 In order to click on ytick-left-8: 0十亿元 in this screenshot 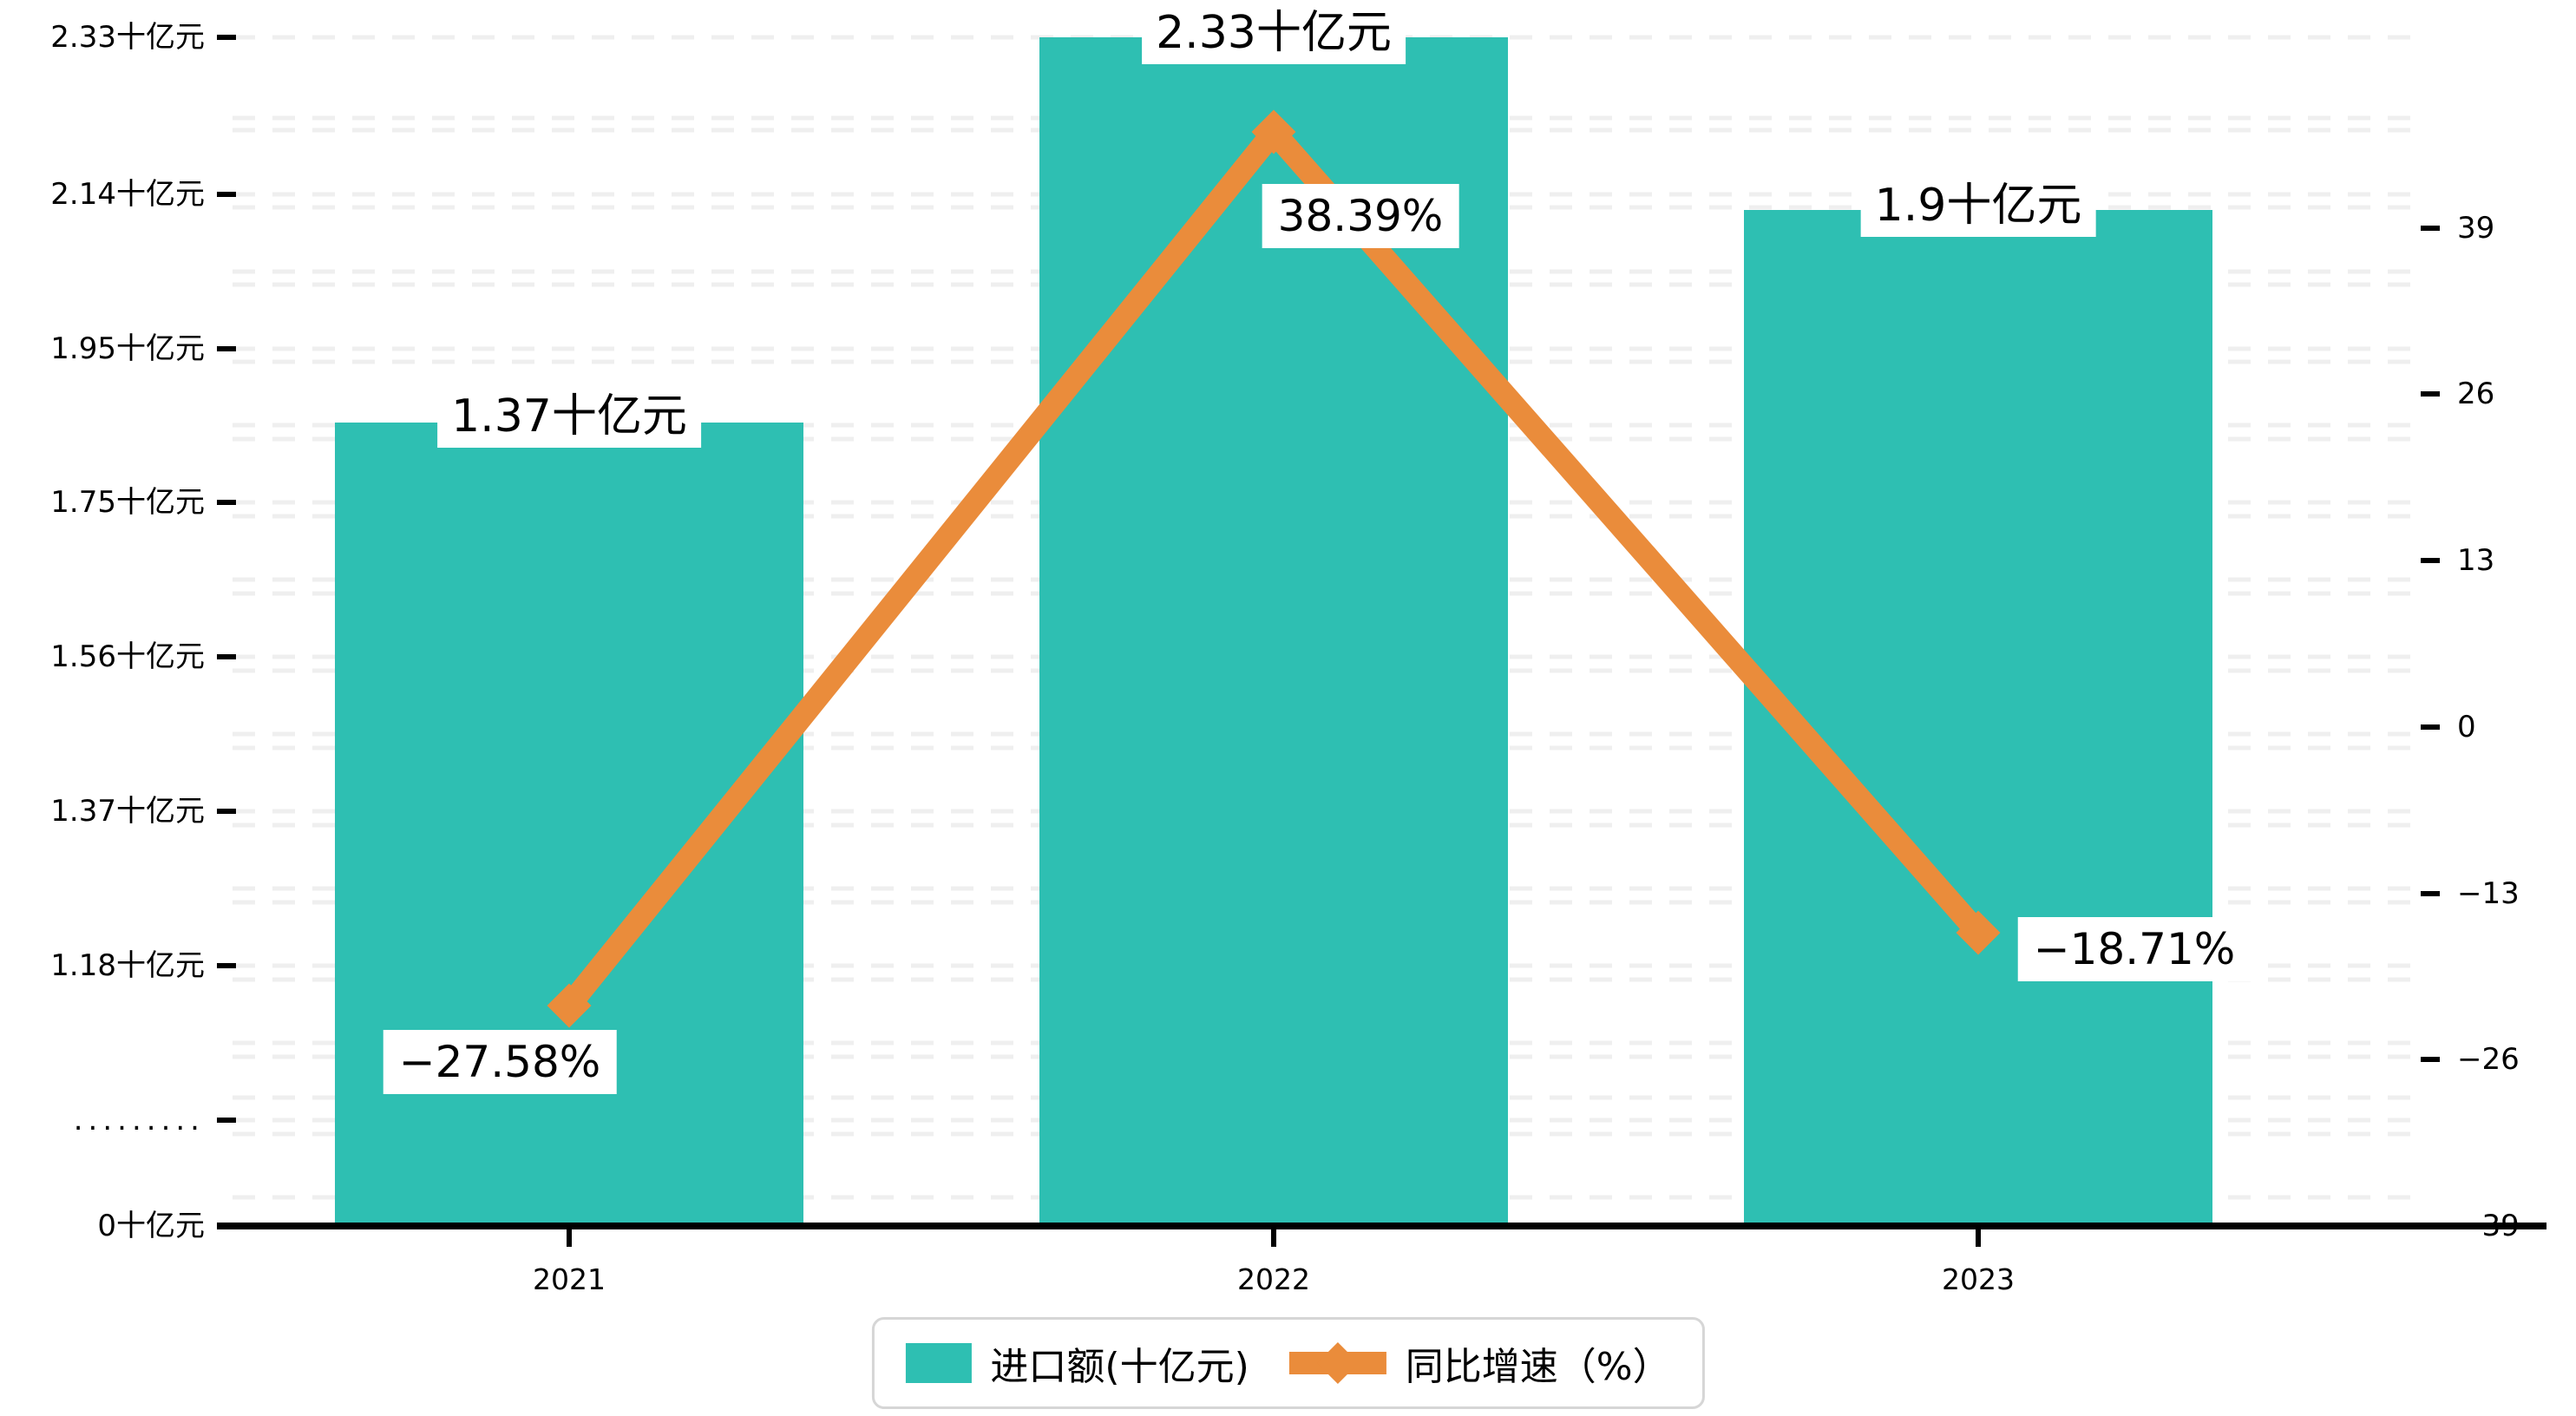, I will do `click(151, 1226)`.